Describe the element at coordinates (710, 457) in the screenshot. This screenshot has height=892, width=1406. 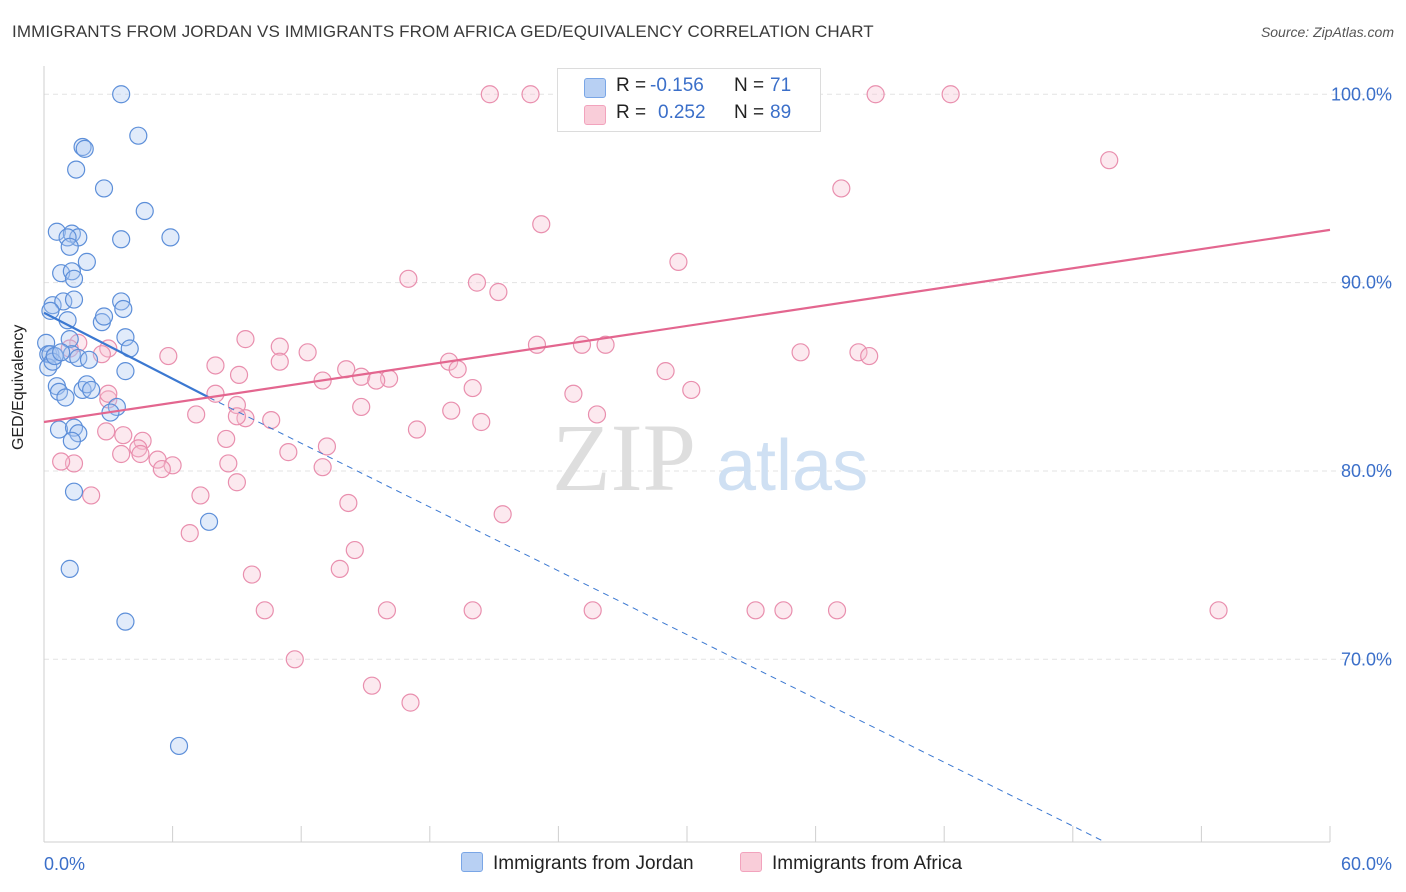
I see `watermark: ZIP atlas` at that location.